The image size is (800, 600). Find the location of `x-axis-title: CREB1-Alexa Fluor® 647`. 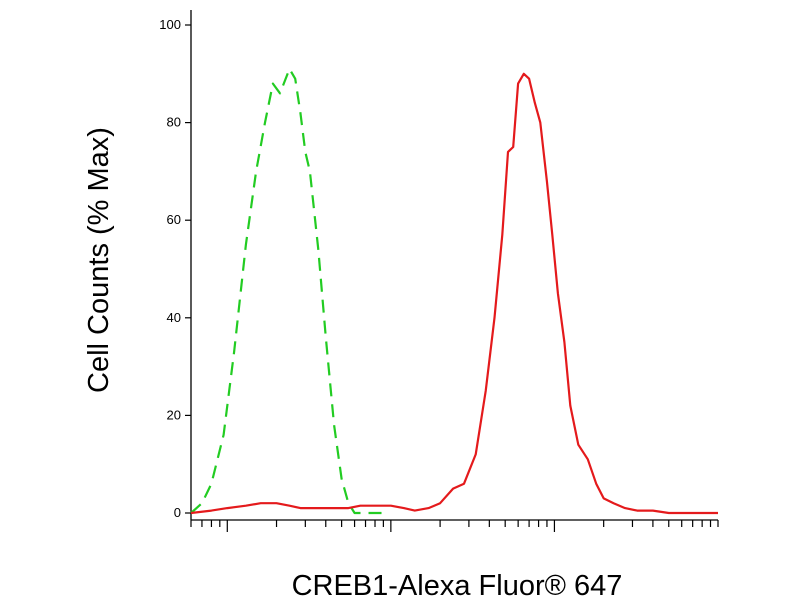

x-axis-title: CREB1-Alexa Fluor® 647 is located at coordinates (457, 585).